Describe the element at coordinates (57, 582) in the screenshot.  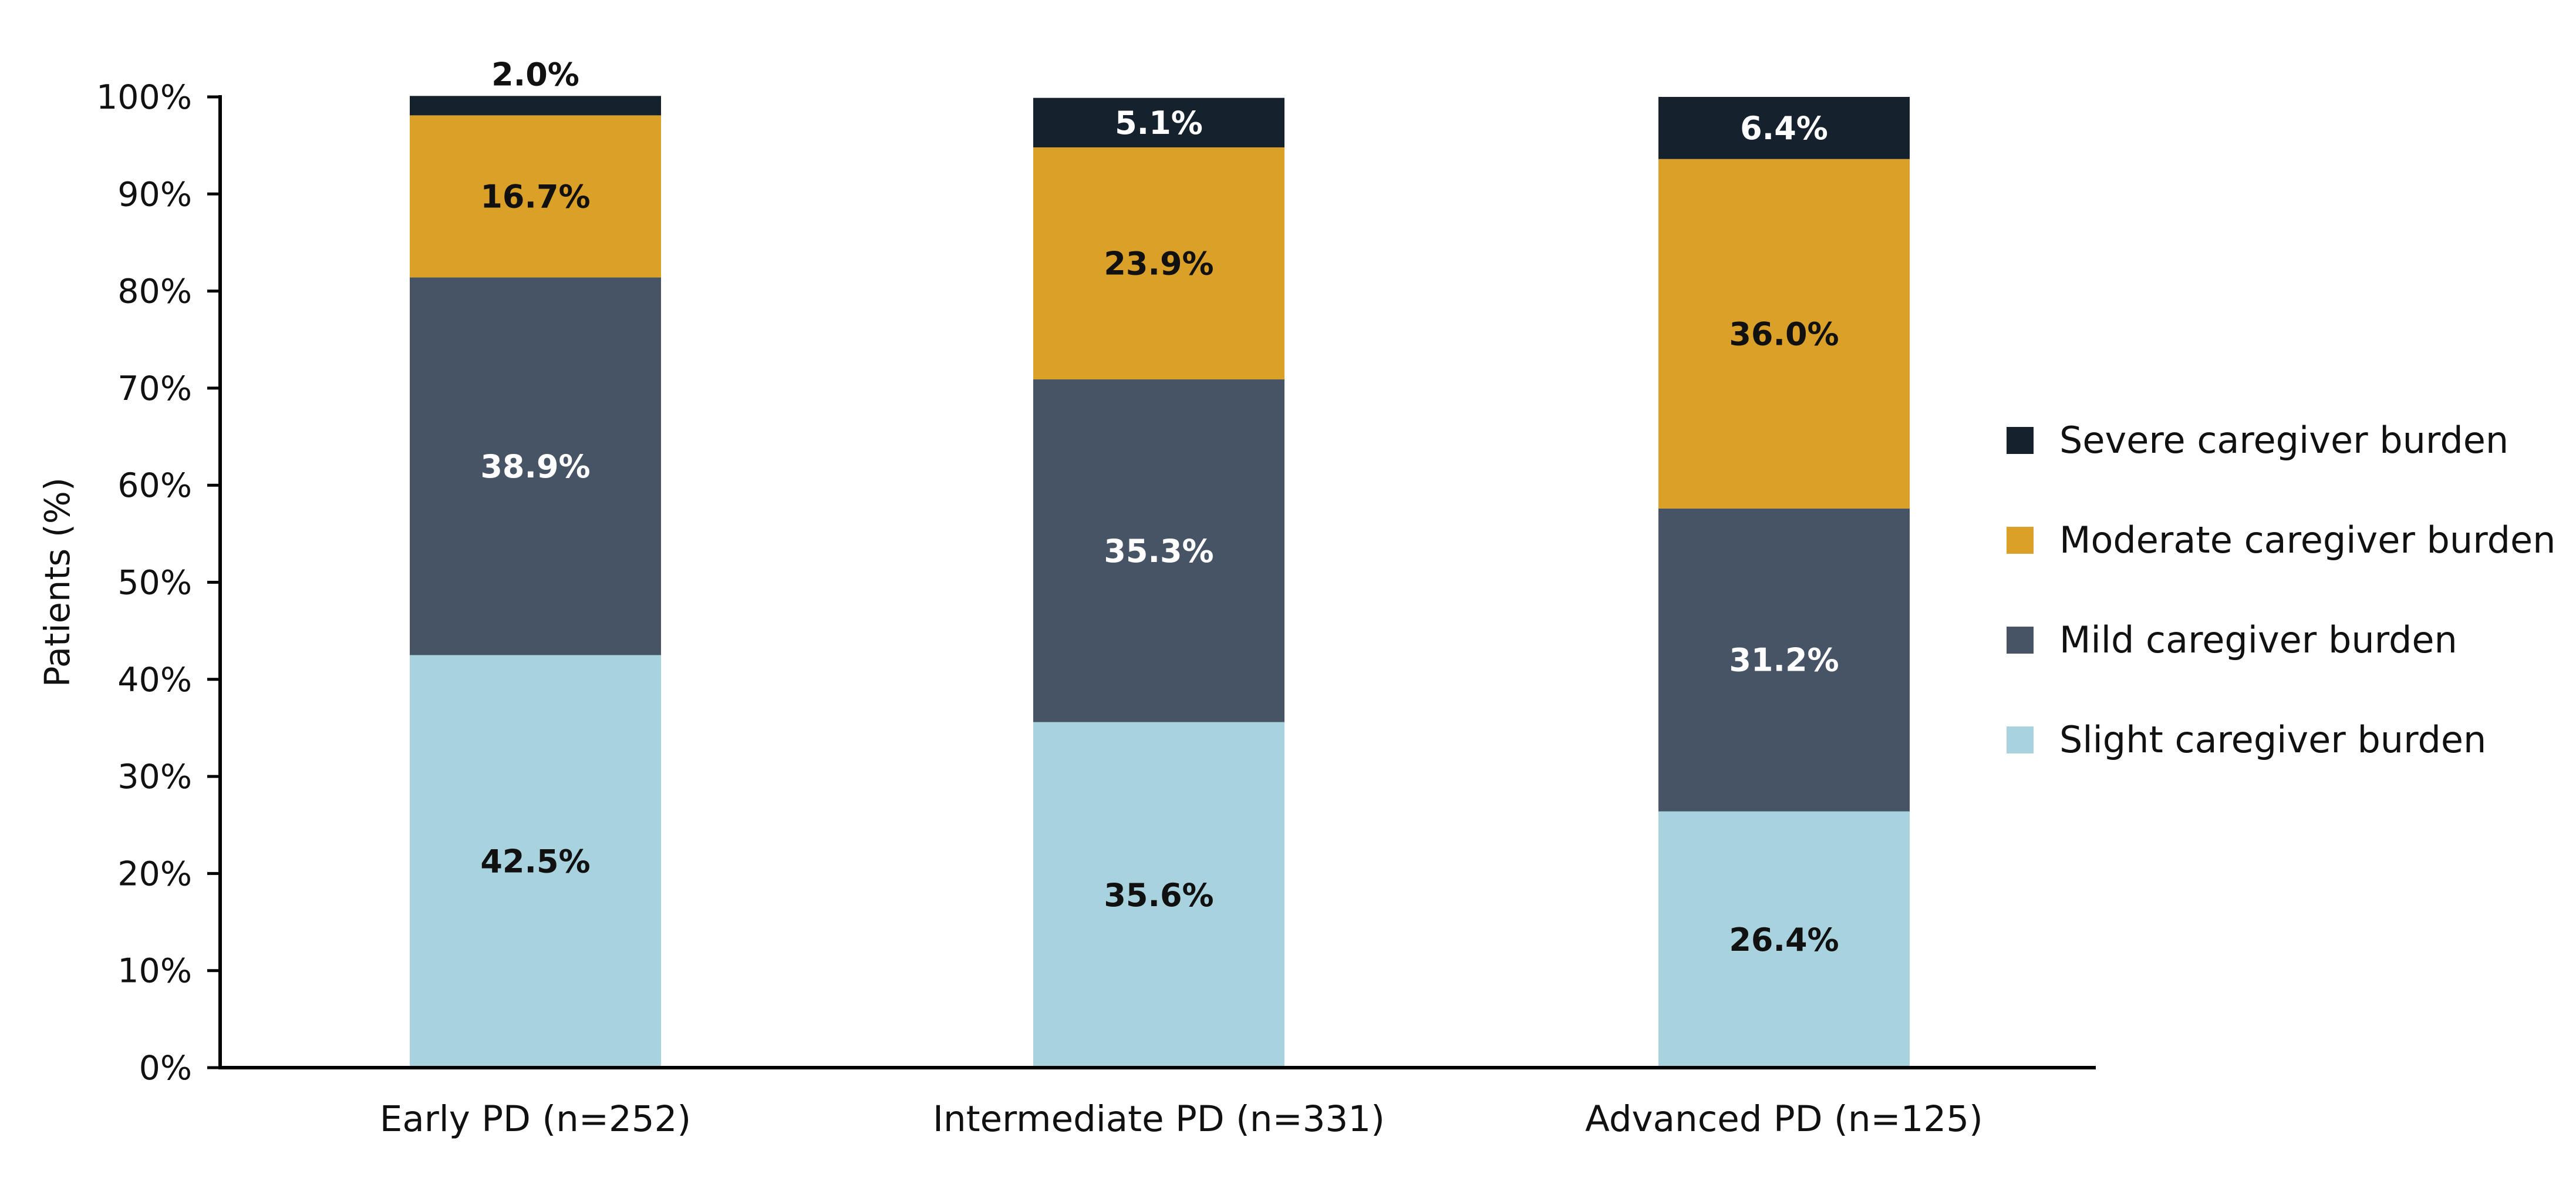
I see `y-axis-title: Patients (%)` at that location.